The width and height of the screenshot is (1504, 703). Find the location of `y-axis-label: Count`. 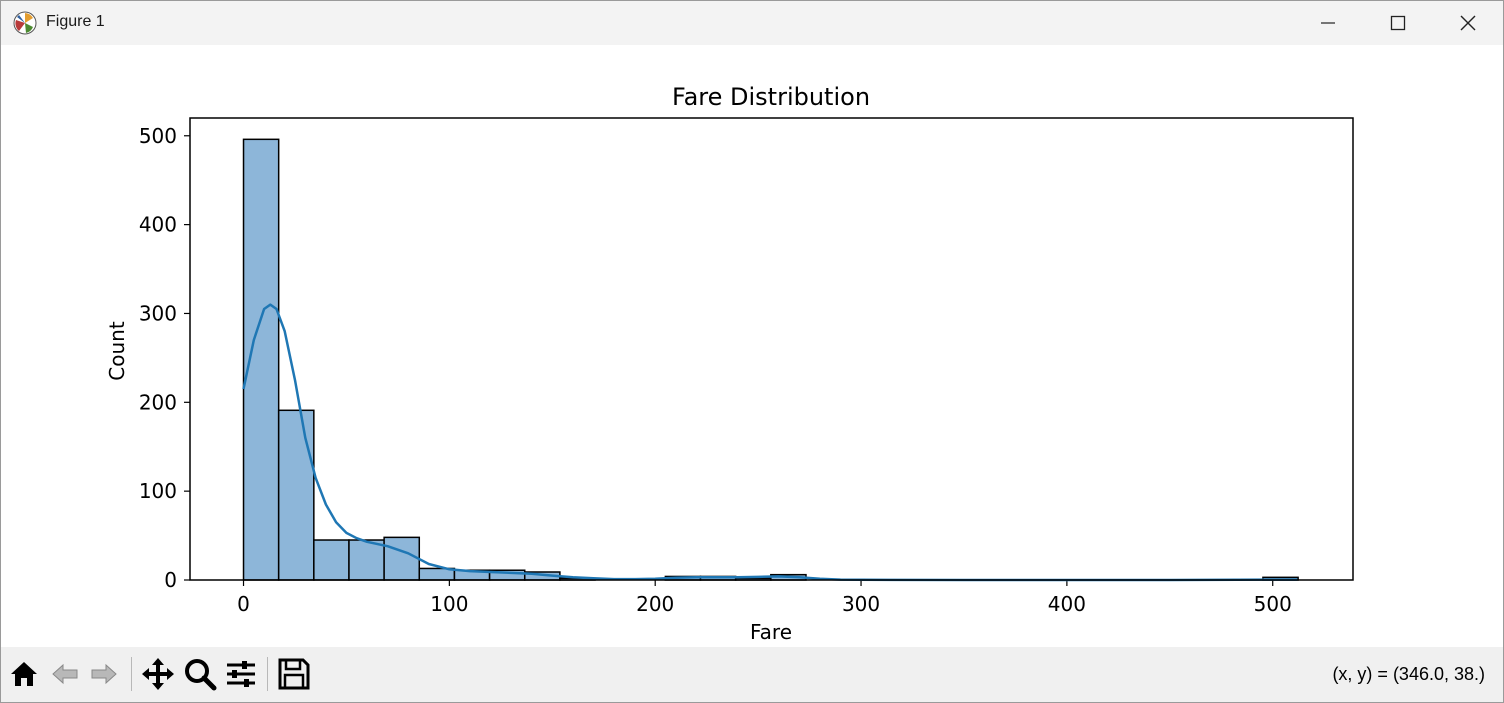

y-axis-label: Count is located at coordinates (117, 351).